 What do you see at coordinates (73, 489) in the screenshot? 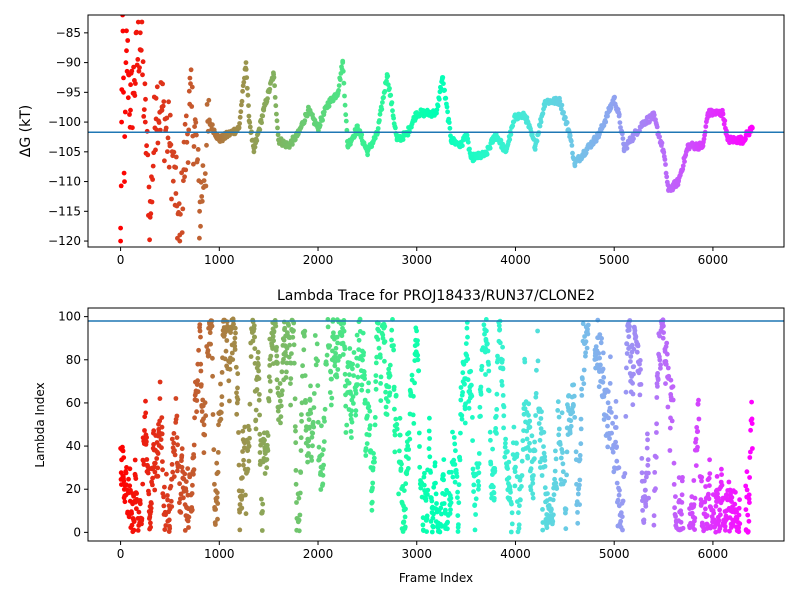
I see `y-tick-label: 20` at bounding box center [73, 489].